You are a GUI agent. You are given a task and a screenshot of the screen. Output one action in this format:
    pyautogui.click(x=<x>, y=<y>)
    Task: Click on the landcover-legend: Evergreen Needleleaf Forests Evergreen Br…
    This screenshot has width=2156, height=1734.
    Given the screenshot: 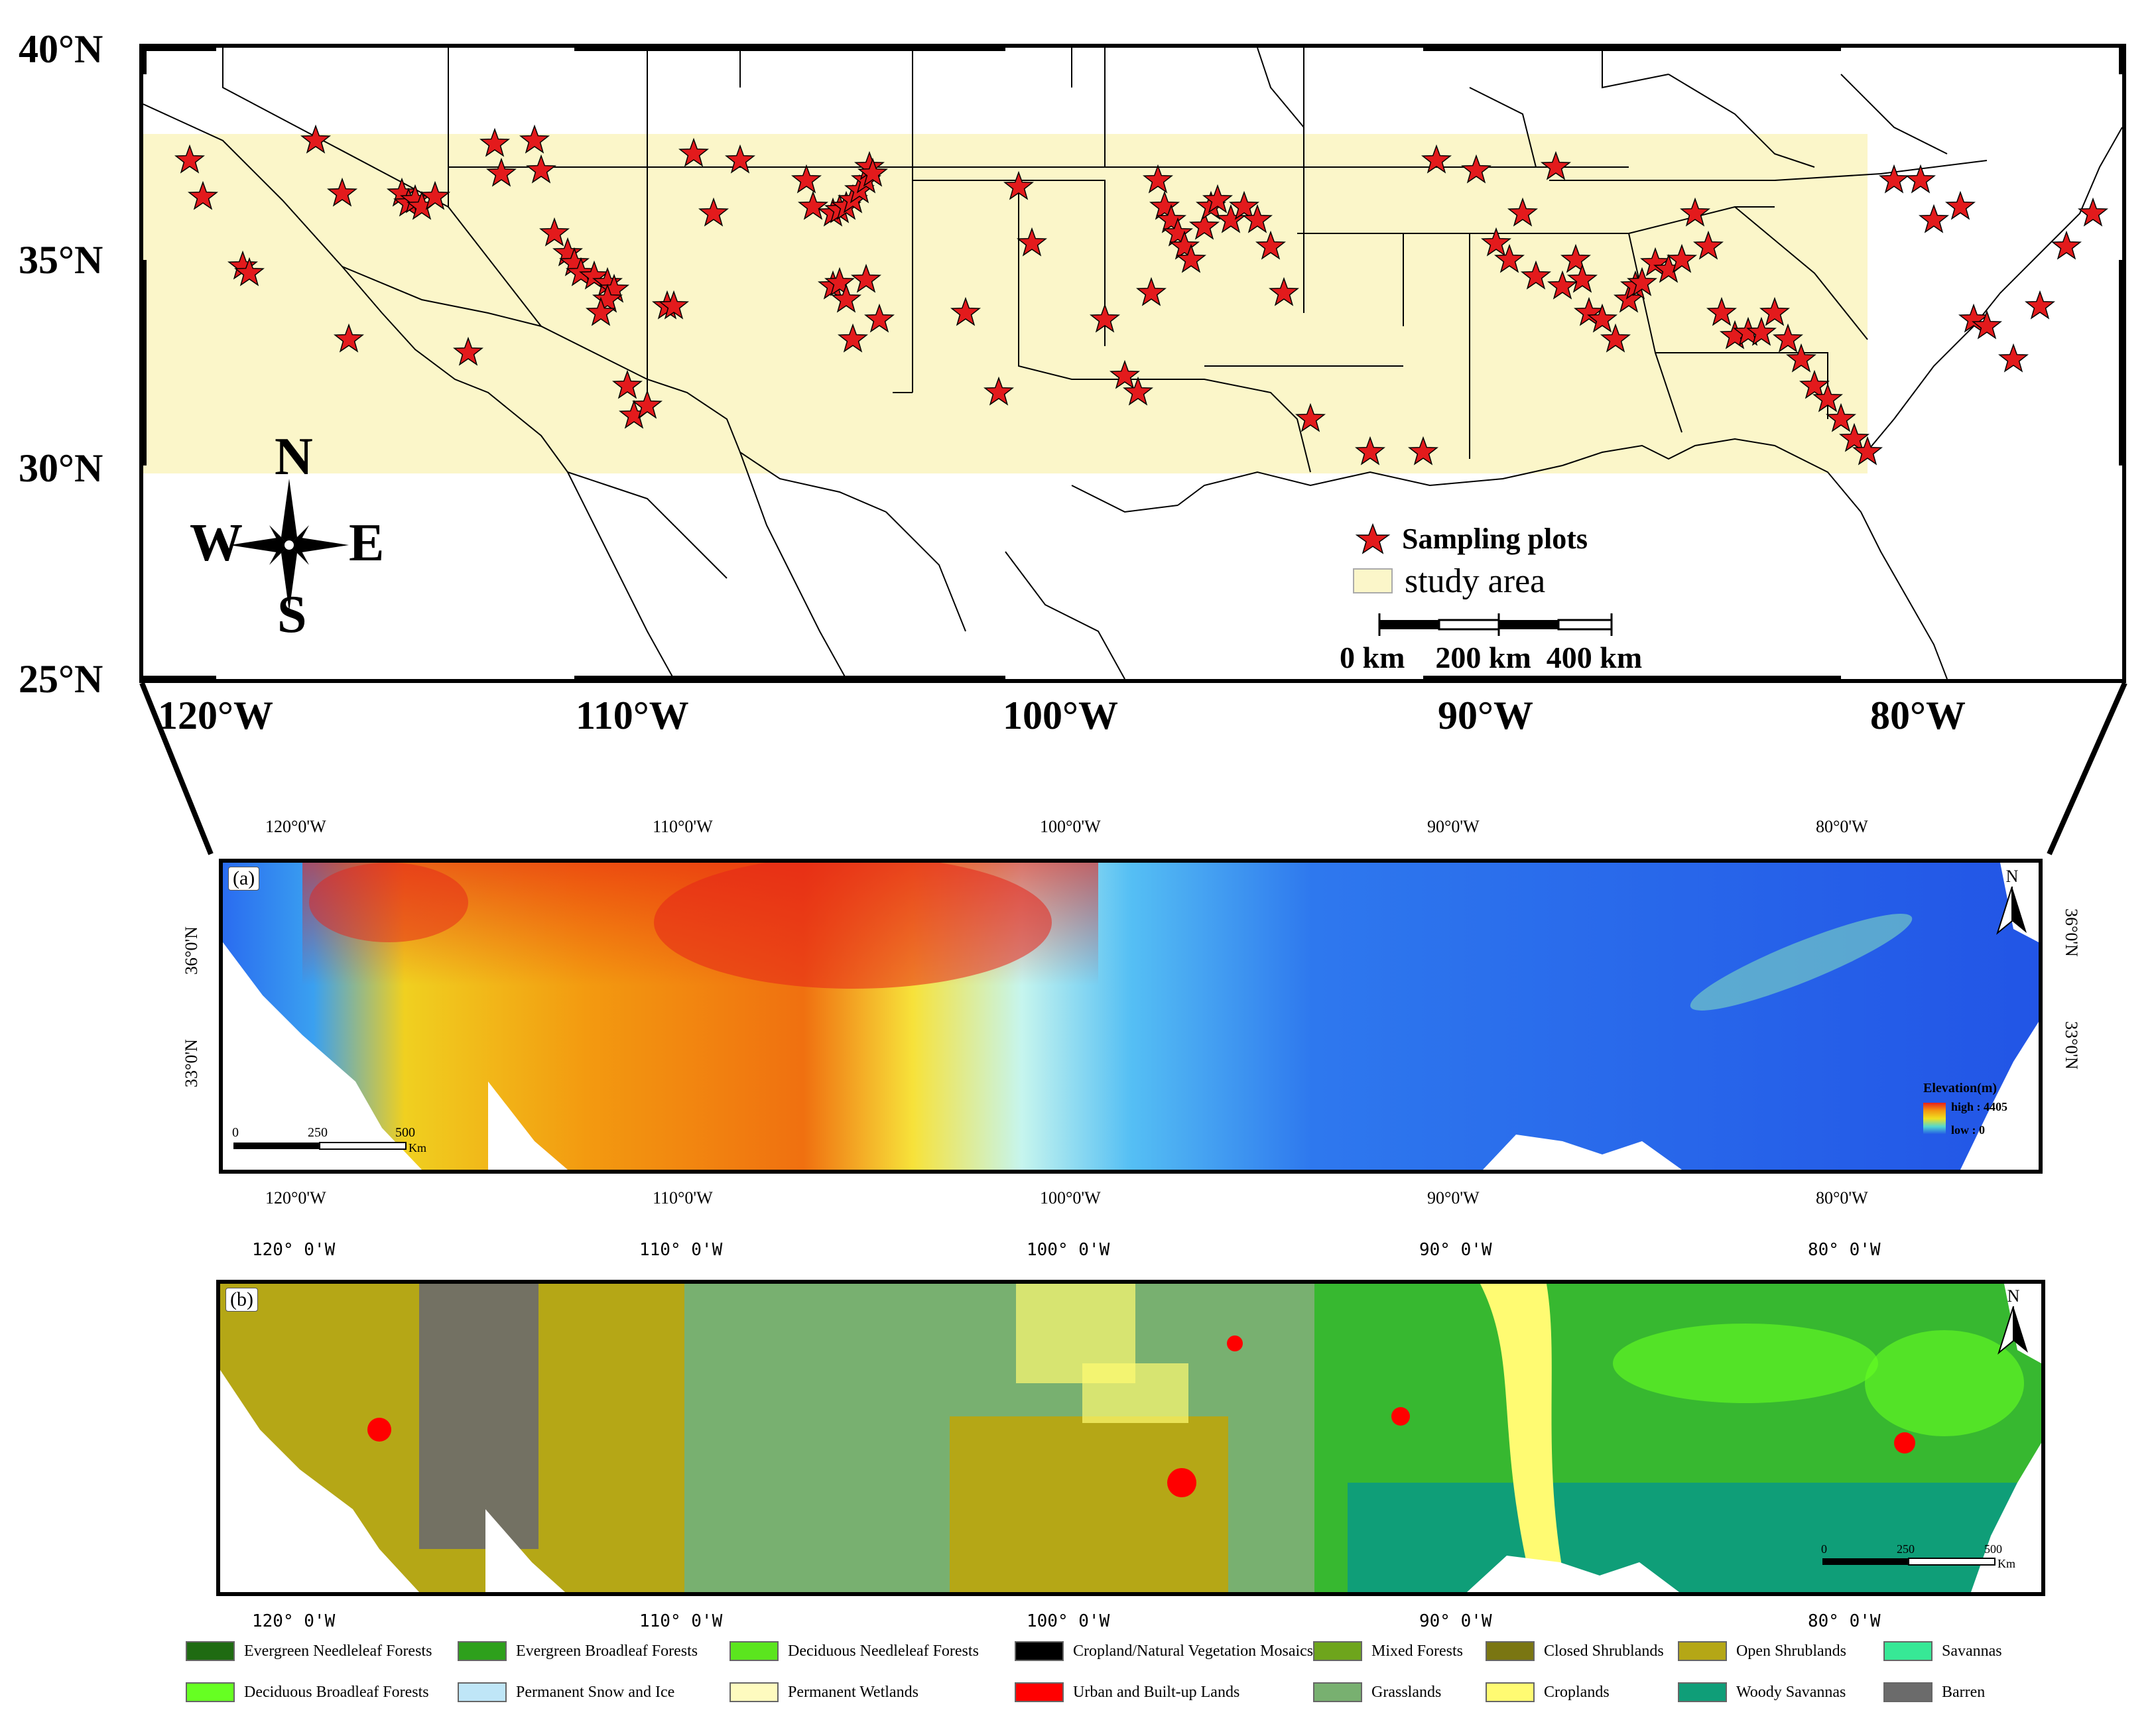 What is the action you would take?
    pyautogui.click(x=1164, y=1684)
    